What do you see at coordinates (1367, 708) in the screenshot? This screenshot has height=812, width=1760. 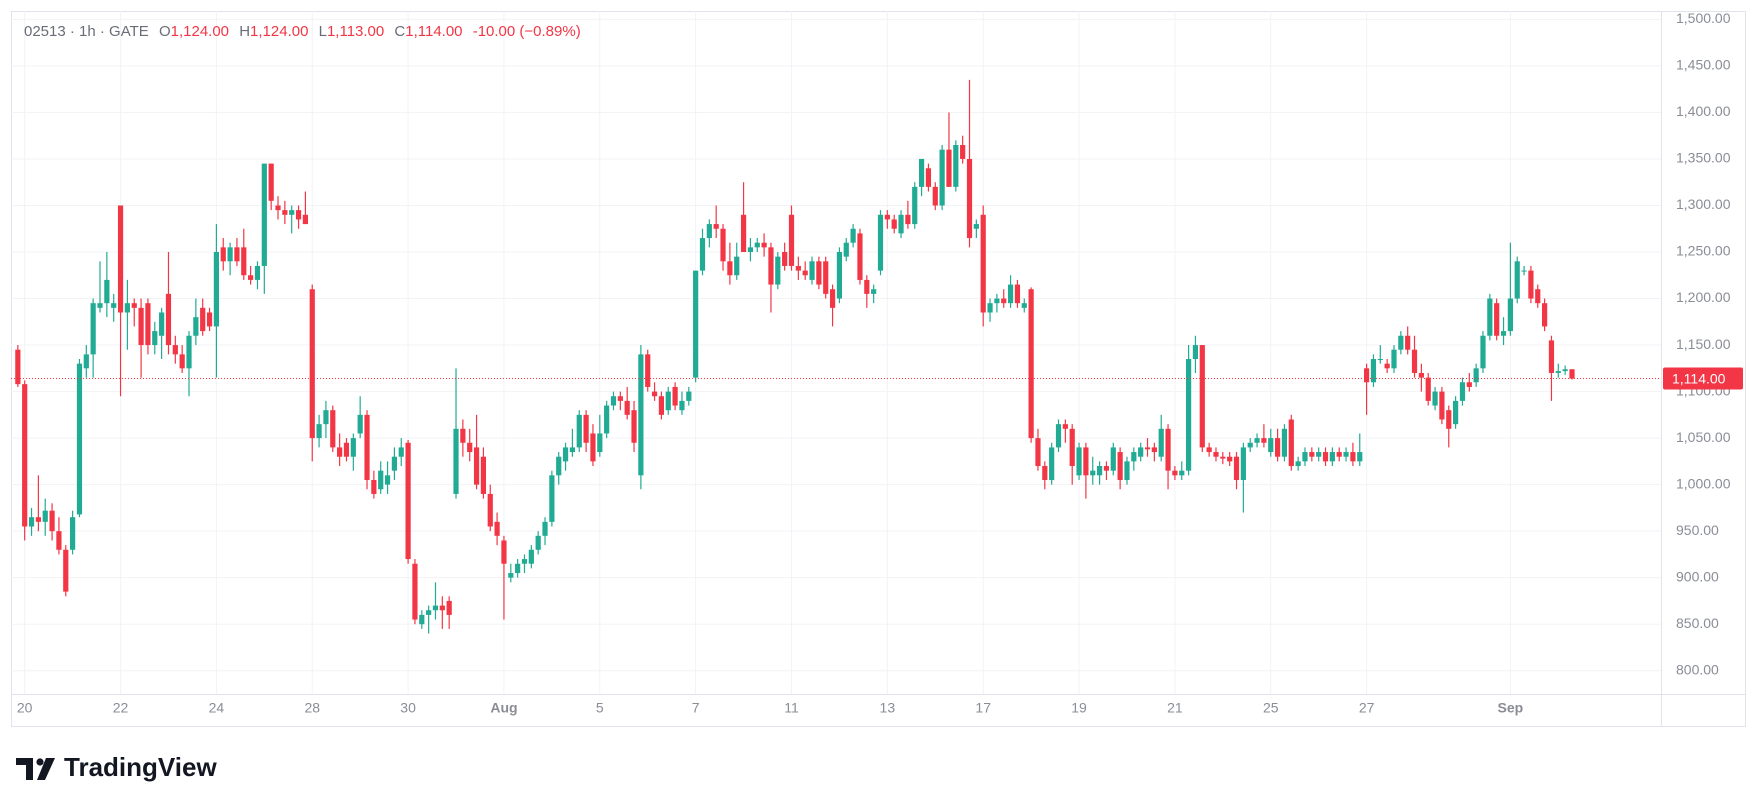 I see `x-tick-label: 27` at bounding box center [1367, 708].